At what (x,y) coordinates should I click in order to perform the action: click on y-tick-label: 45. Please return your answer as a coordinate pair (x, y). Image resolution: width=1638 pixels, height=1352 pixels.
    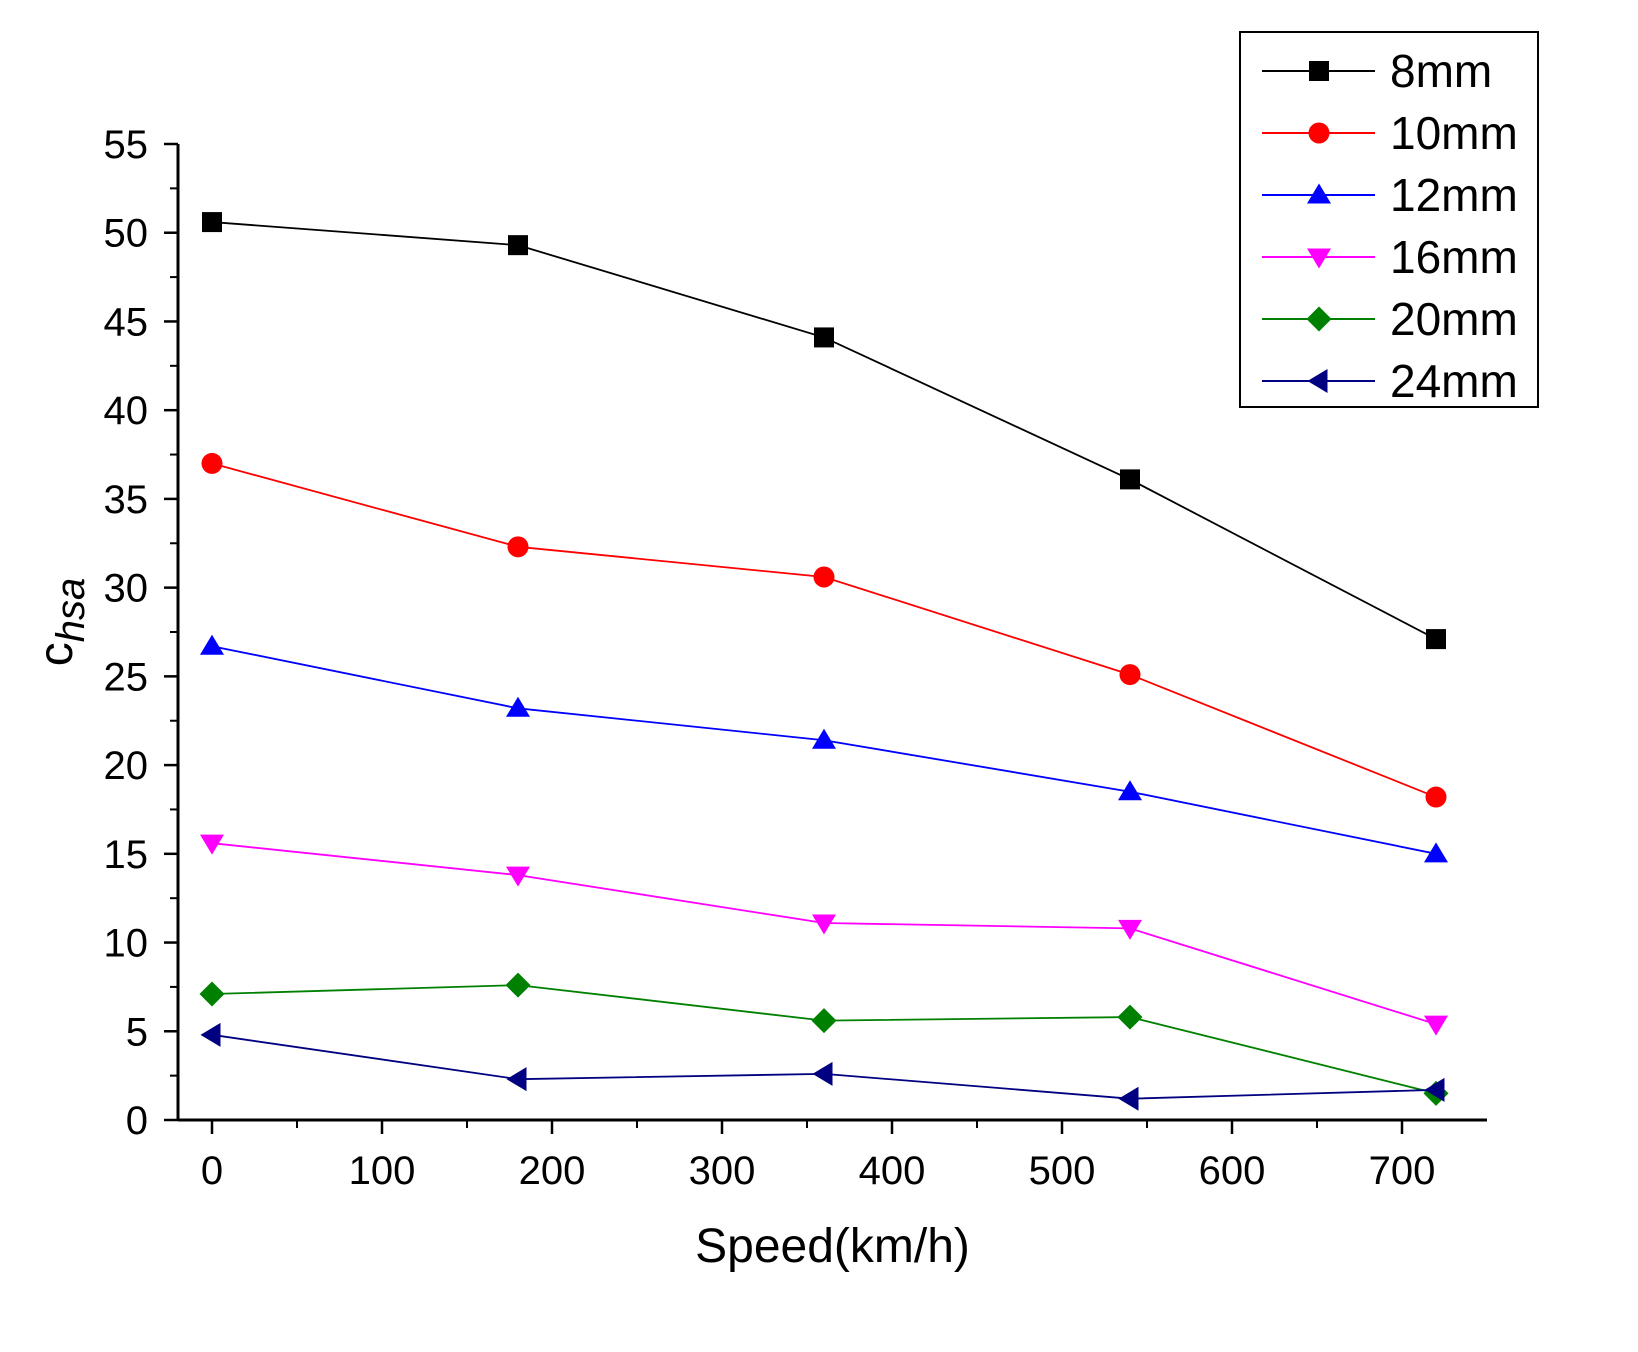
    Looking at the image, I should click on (126, 322).